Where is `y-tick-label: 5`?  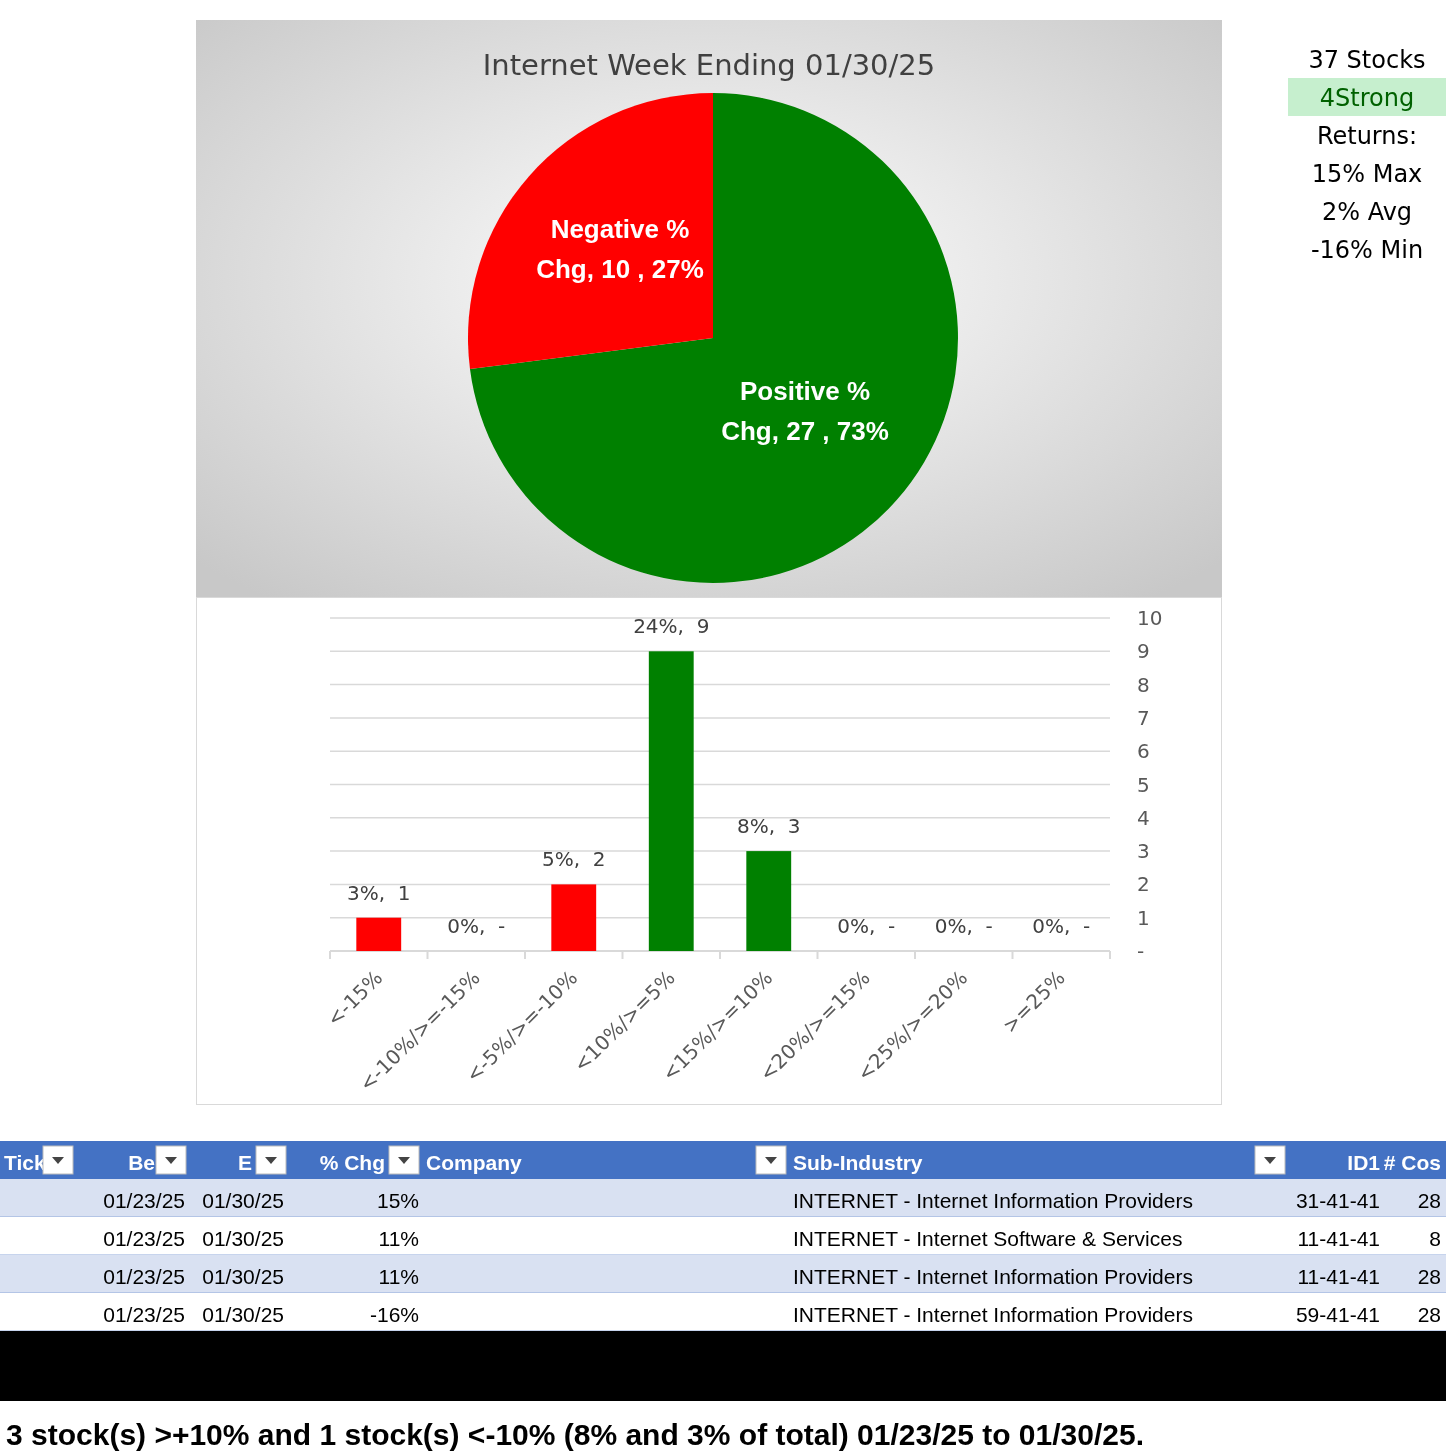
y-tick-label: 5 is located at coordinates (1143, 784).